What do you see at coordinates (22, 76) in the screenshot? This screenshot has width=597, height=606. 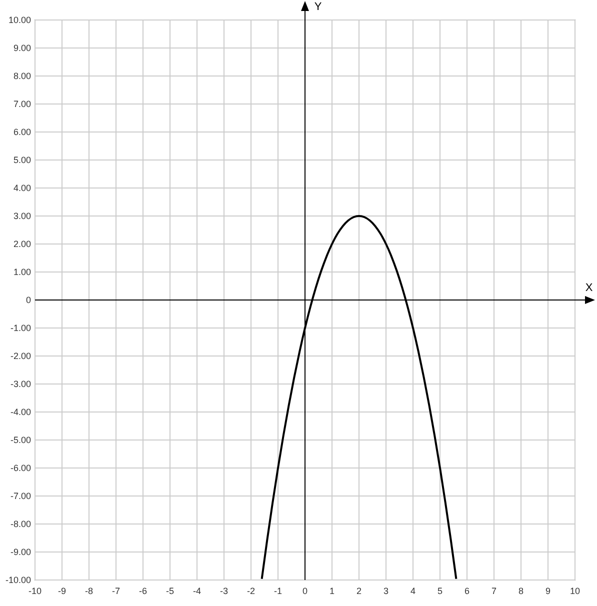 I see `y-tick-label: 8.00` at bounding box center [22, 76].